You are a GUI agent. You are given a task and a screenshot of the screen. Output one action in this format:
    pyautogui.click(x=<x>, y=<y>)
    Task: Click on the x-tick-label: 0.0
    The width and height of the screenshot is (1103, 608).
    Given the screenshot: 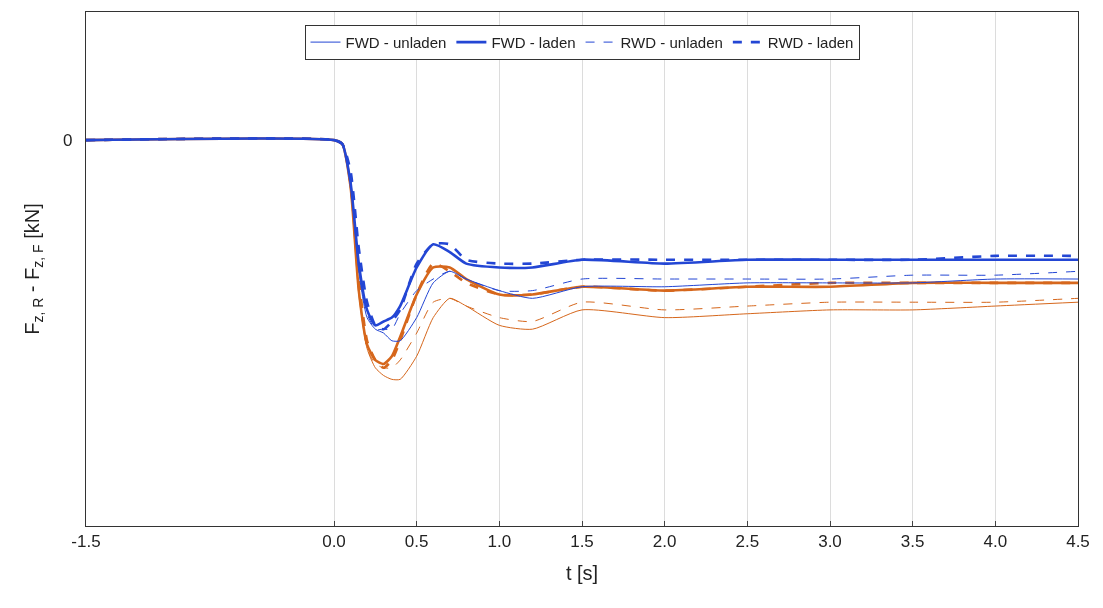 What is the action you would take?
    pyautogui.click(x=334, y=542)
    